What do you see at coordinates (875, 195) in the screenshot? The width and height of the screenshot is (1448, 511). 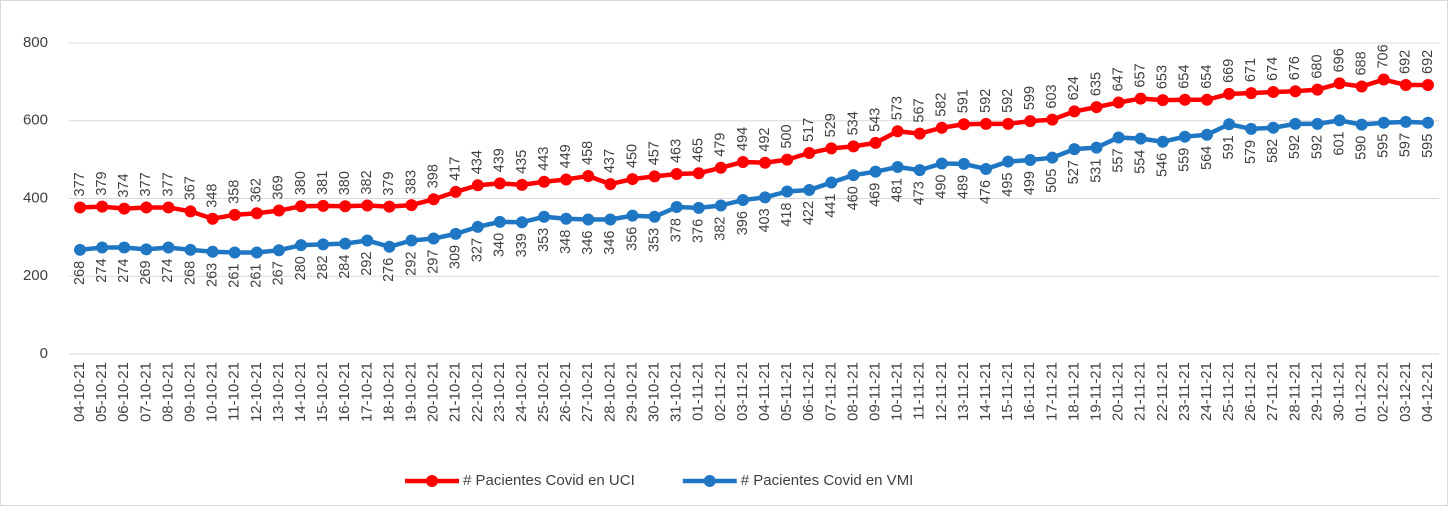 I see `data-label: 469` at bounding box center [875, 195].